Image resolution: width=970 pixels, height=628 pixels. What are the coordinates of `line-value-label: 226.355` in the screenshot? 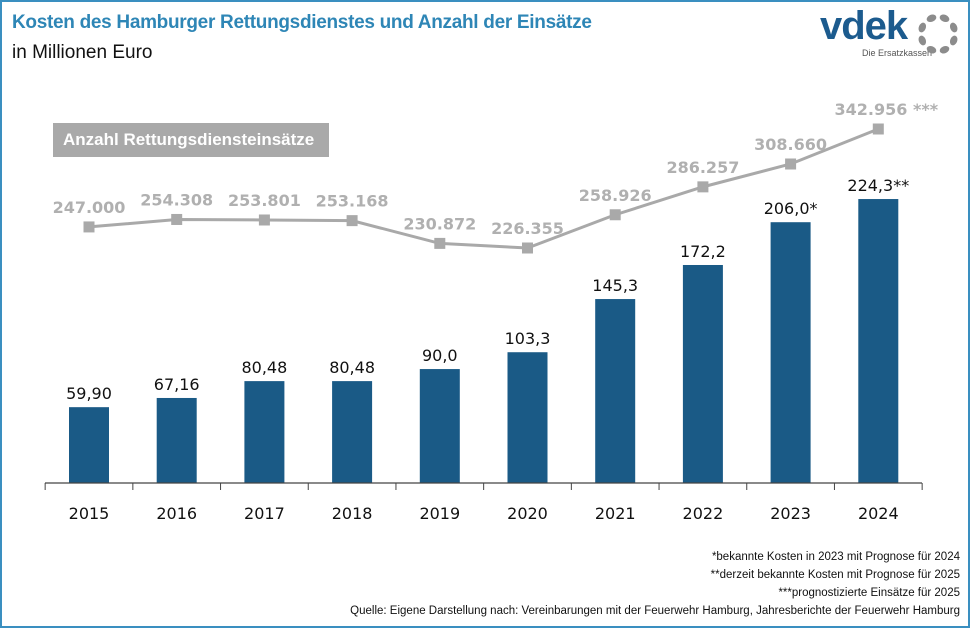 It's located at (527, 228).